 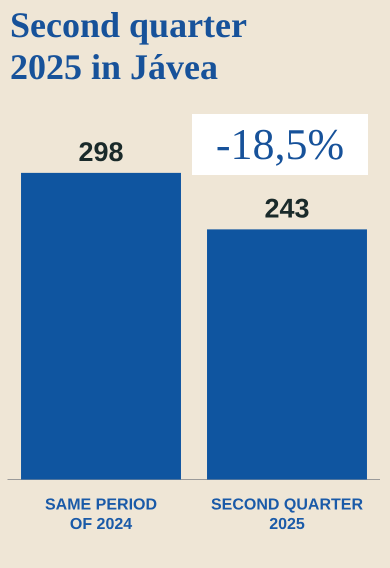 What do you see at coordinates (280, 144) in the screenshot?
I see `text: -18,5%` at bounding box center [280, 144].